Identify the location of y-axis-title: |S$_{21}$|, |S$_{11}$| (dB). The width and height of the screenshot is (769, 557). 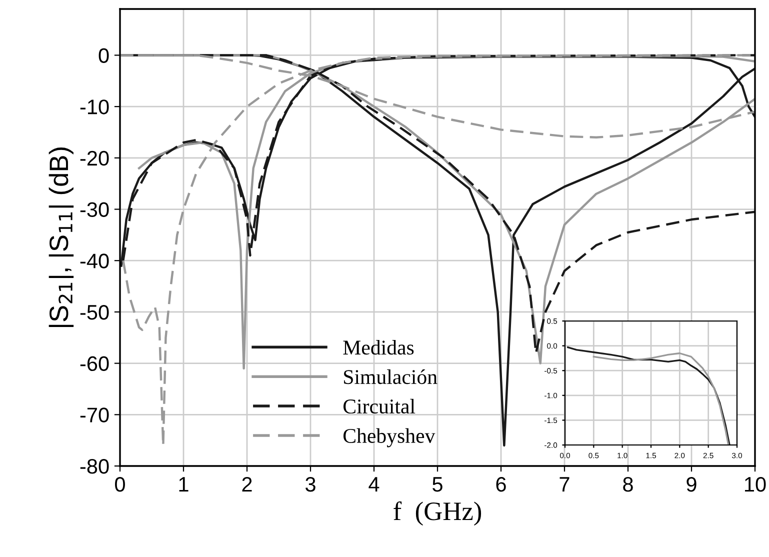
(61, 237).